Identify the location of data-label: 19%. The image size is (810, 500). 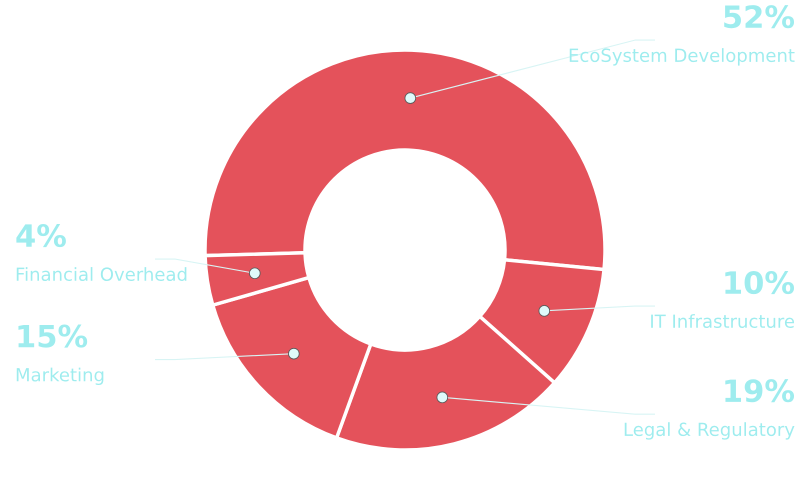
(759, 390).